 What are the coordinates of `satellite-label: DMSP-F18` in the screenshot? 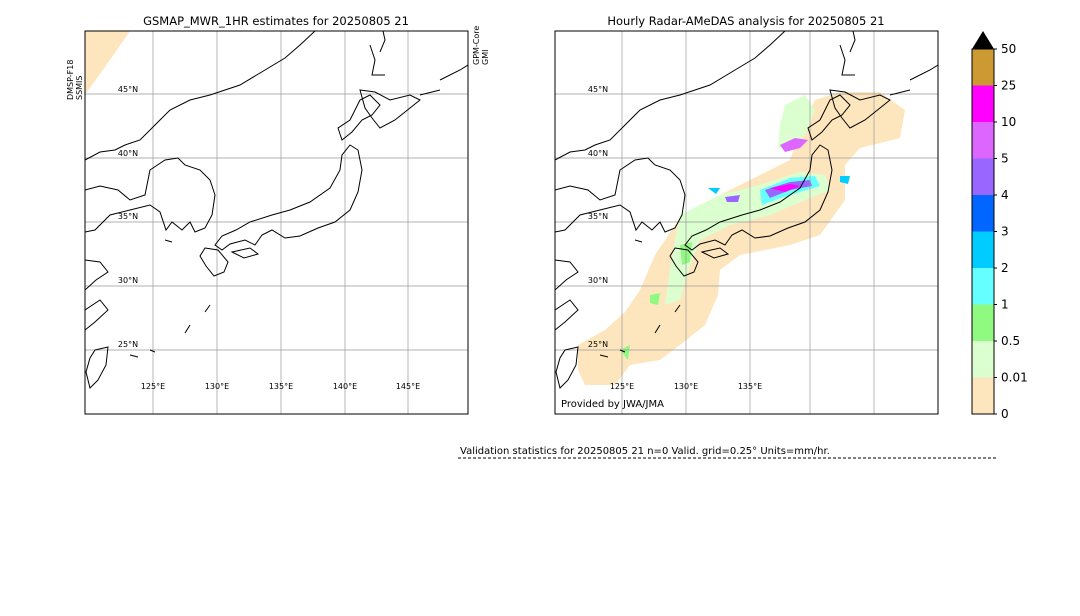 It's located at (70, 80).